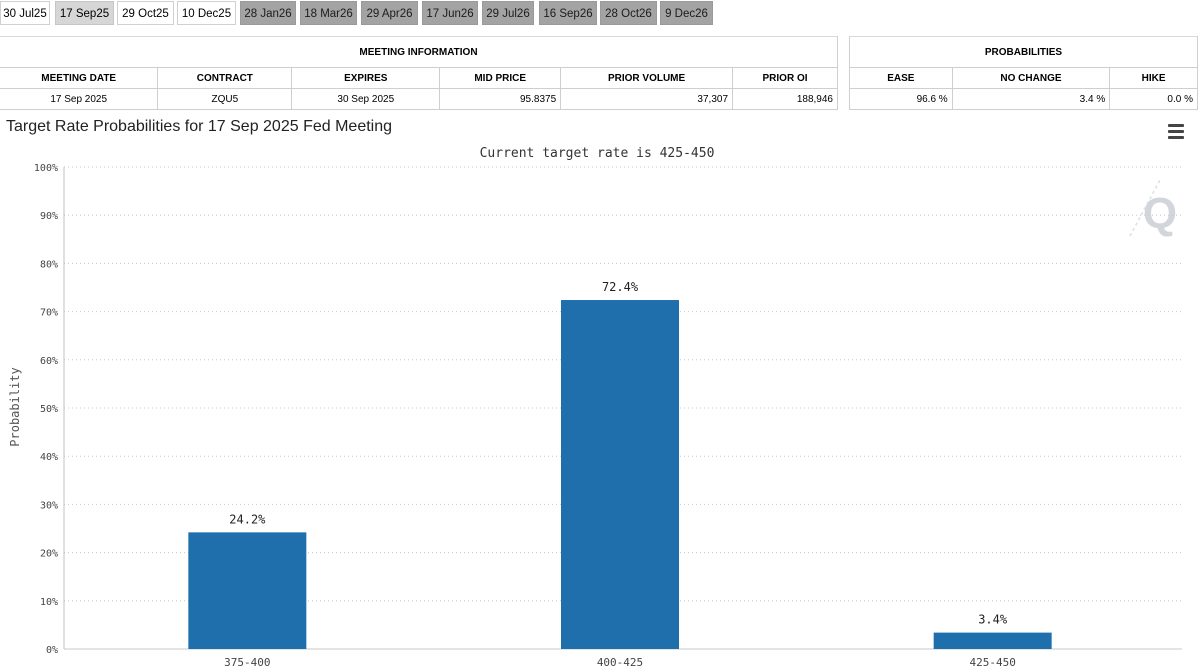 The image size is (1200, 666). What do you see at coordinates (1153, 99) in the screenshot?
I see `hike-value: 0.0 %` at bounding box center [1153, 99].